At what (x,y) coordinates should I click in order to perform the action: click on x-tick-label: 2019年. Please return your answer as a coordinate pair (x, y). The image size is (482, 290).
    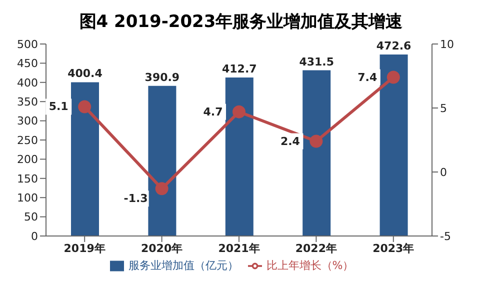
    Looking at the image, I should click on (85, 248).